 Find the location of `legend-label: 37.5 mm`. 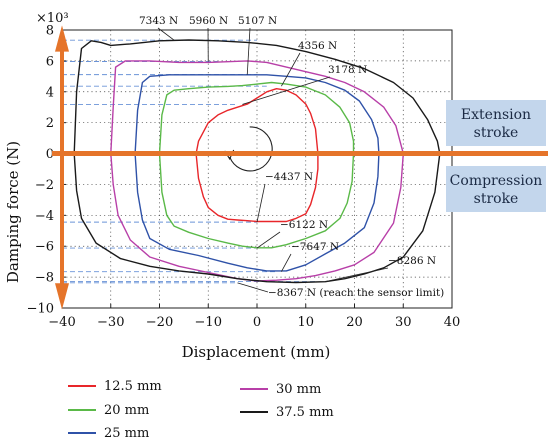

legend-label: 37.5 mm is located at coordinates (305, 412).